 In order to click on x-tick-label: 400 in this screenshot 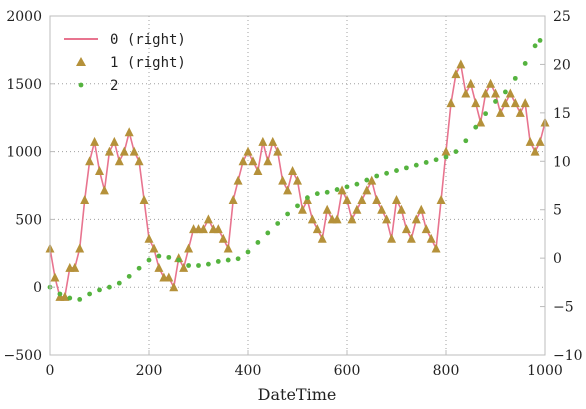, I will do `click(248, 371)`.